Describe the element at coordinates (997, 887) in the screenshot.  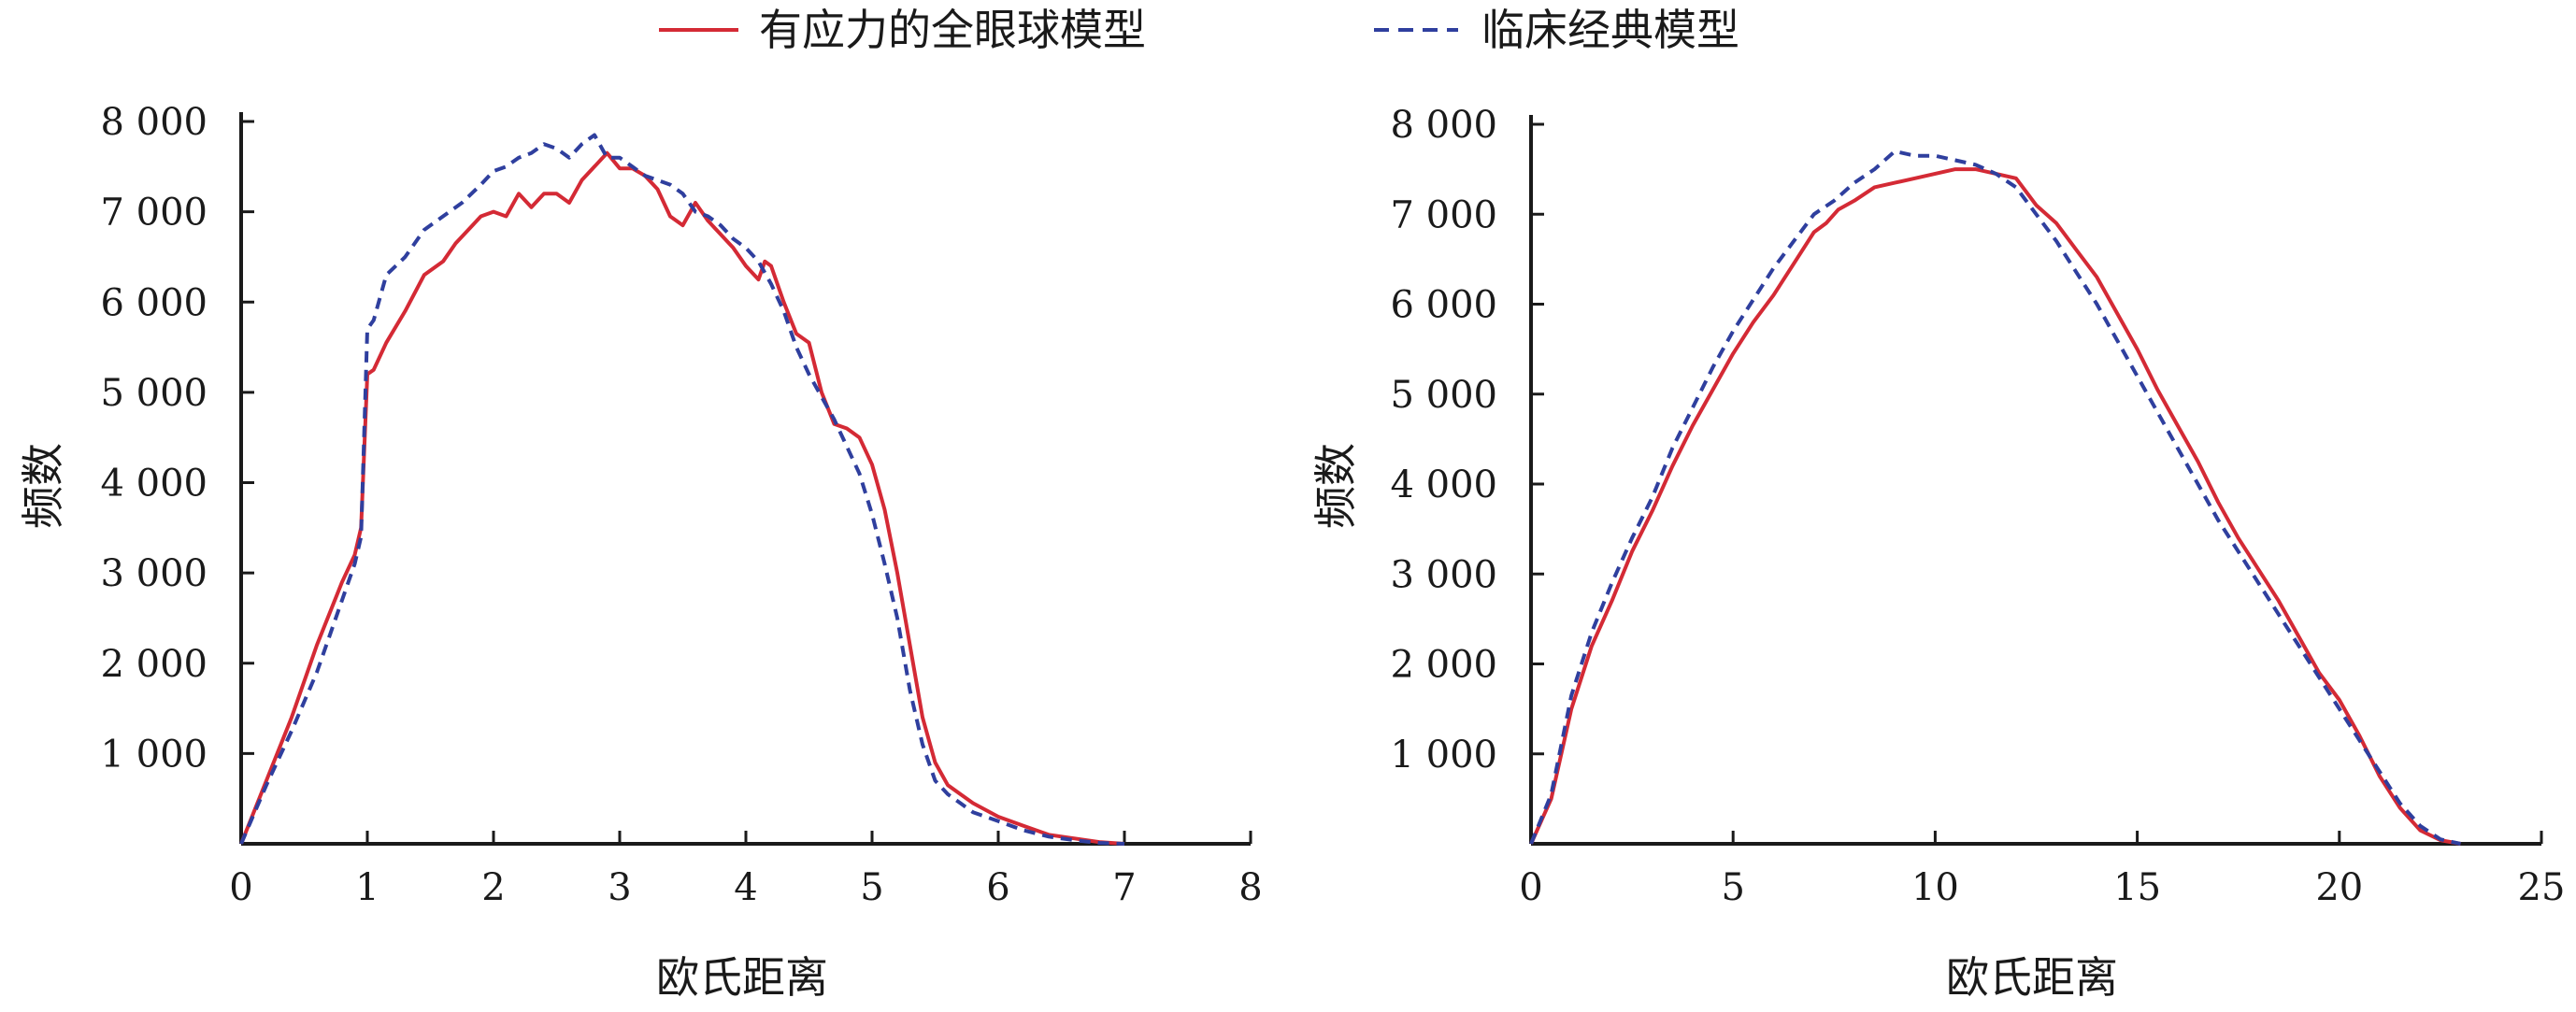
I see `chart-left-x-tick-label: 6` at that location.